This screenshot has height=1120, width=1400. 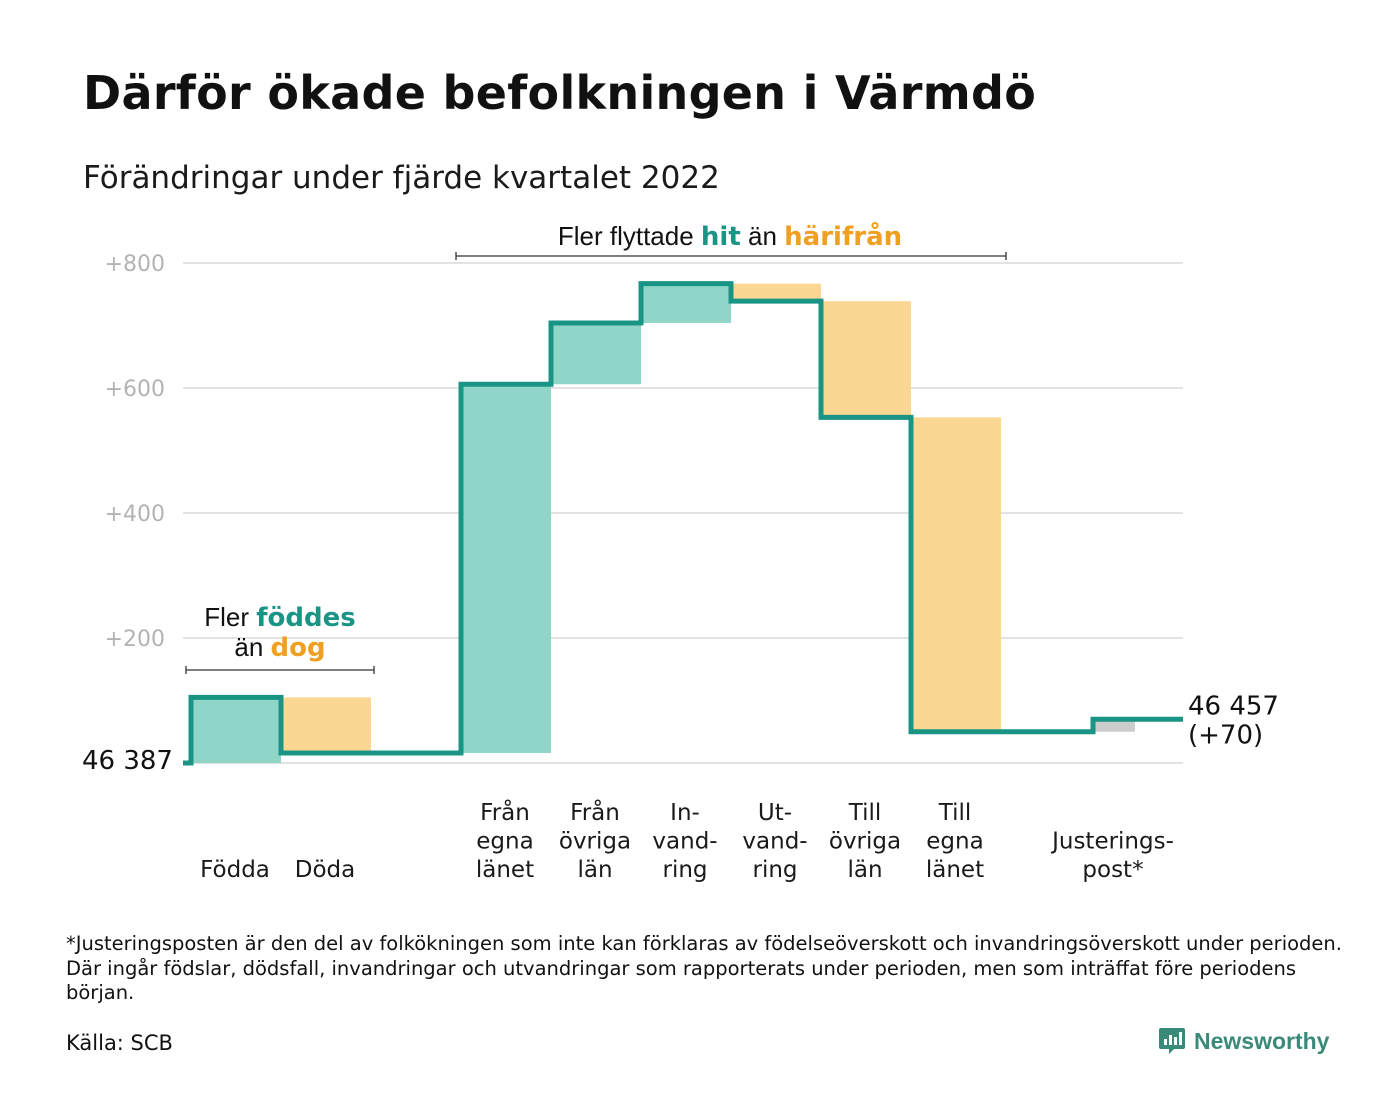 What do you see at coordinates (135, 639) in the screenshot?
I see `y-tick-label: +200` at bounding box center [135, 639].